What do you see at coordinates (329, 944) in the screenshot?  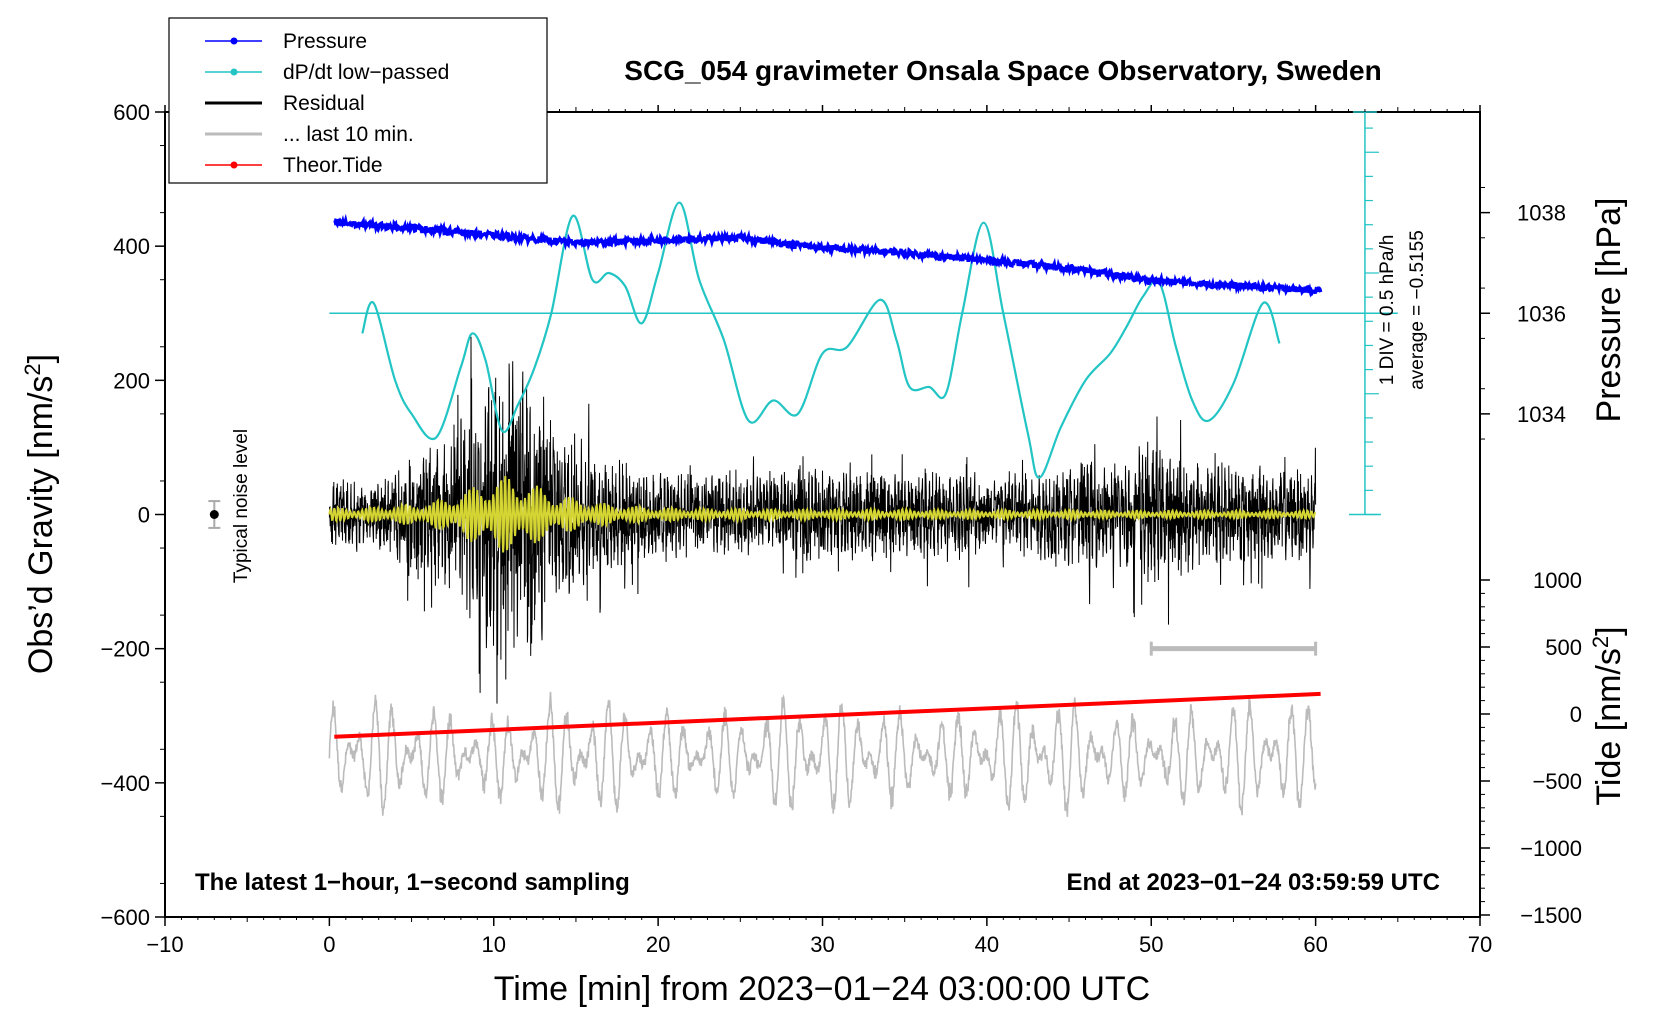 I see `x-tick-label: 0` at bounding box center [329, 944].